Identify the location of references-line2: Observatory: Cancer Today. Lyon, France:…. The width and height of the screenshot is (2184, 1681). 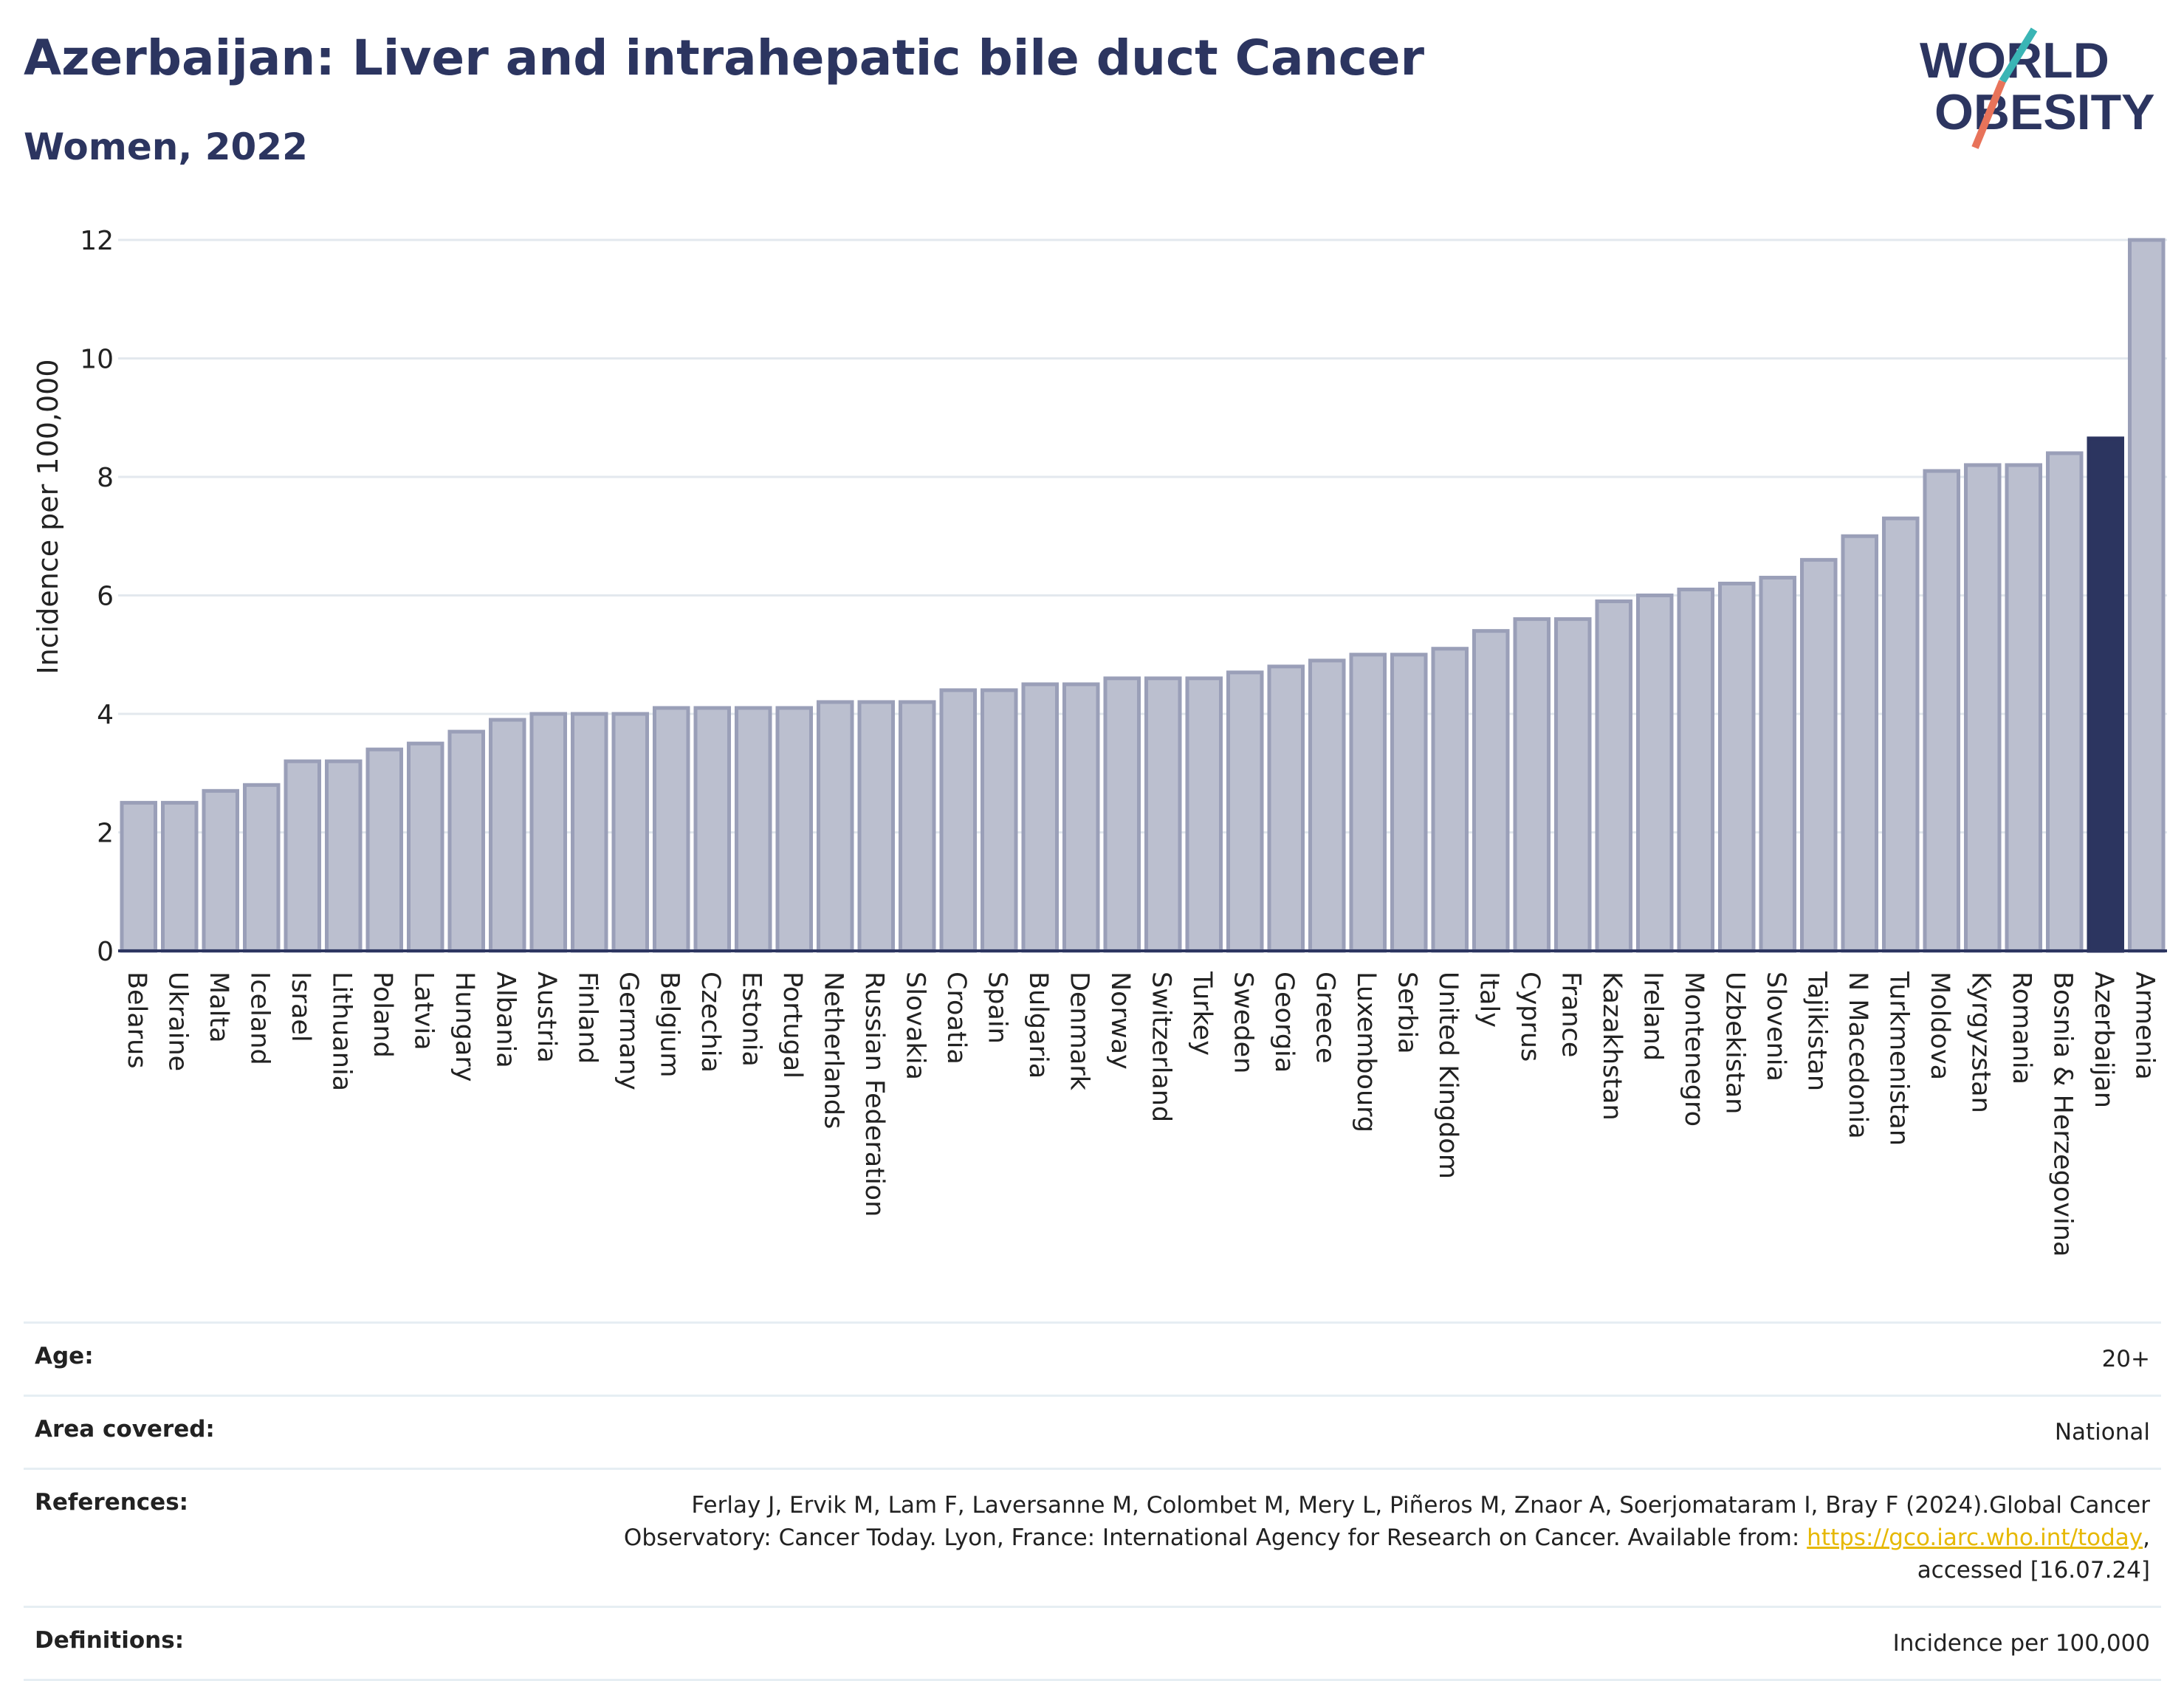
(1215, 1537).